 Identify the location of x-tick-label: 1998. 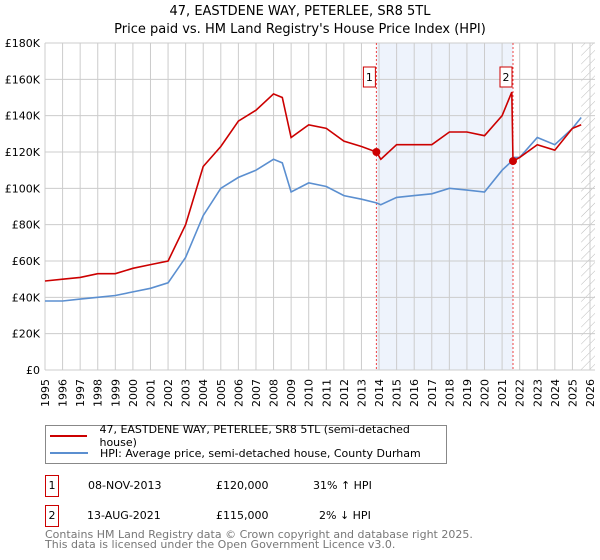
(98, 393).